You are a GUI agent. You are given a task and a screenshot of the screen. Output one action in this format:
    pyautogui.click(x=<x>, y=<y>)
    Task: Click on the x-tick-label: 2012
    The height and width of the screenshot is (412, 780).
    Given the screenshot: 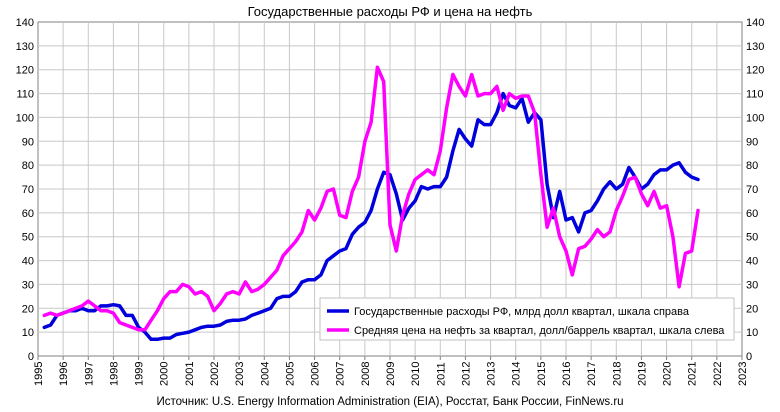 What is the action you would take?
    pyautogui.click(x=466, y=374)
    